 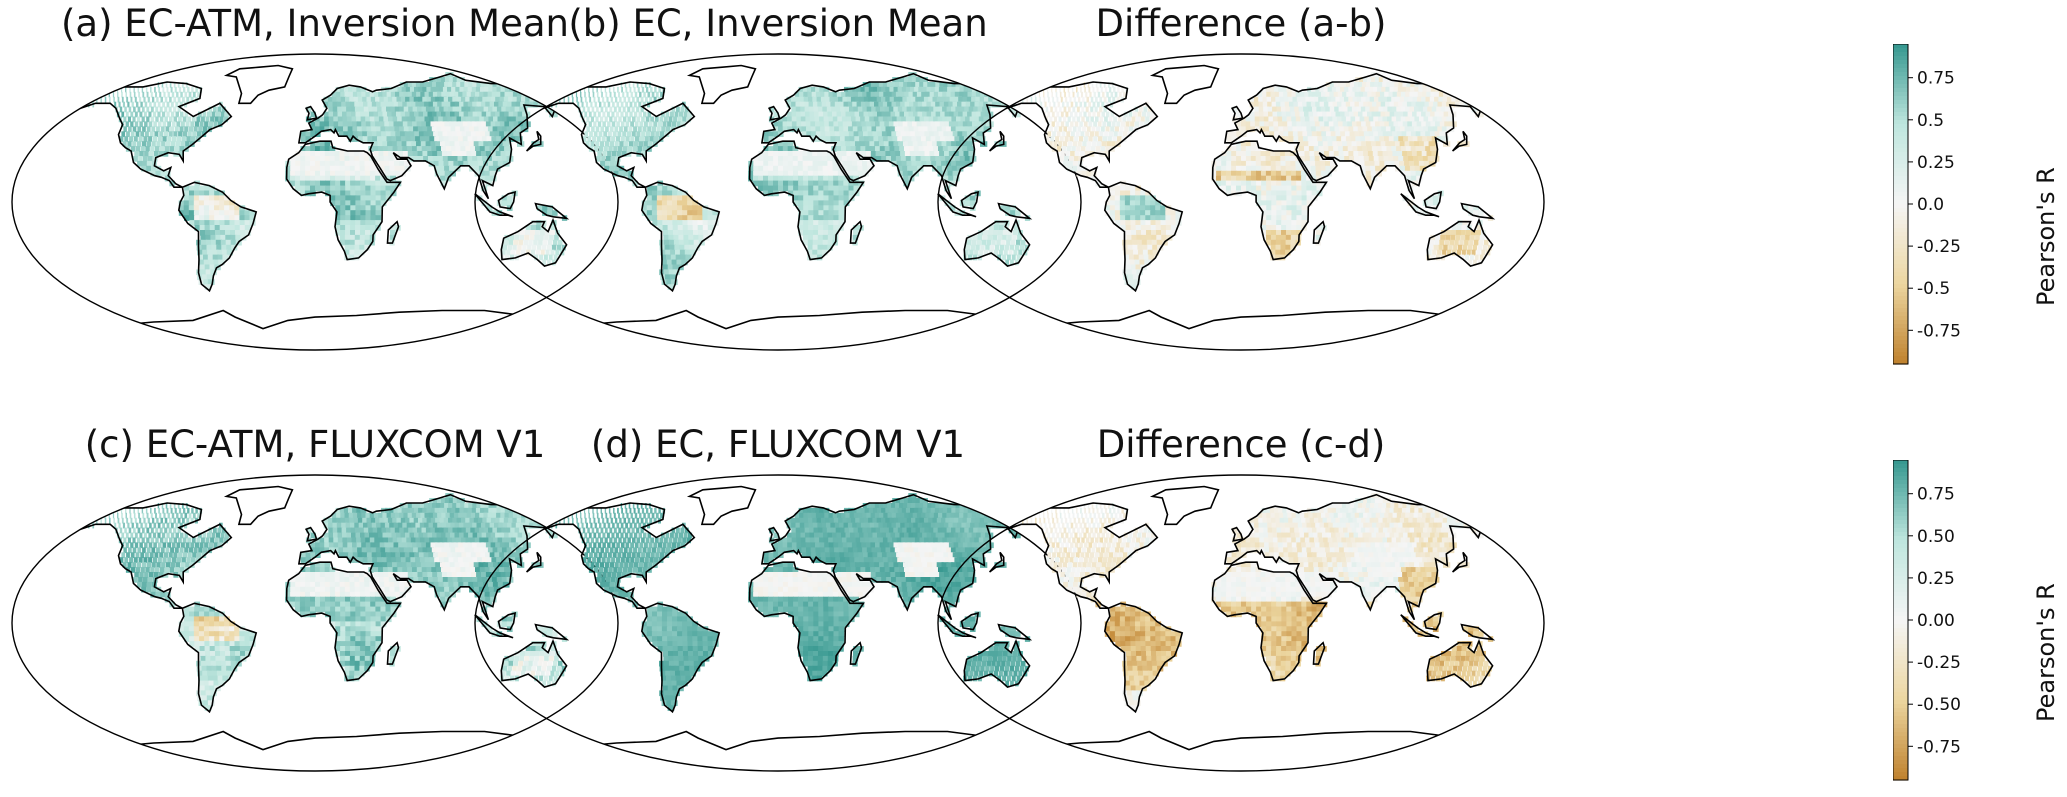 I want to click on coastline-japan, so click(x=1459, y=141).